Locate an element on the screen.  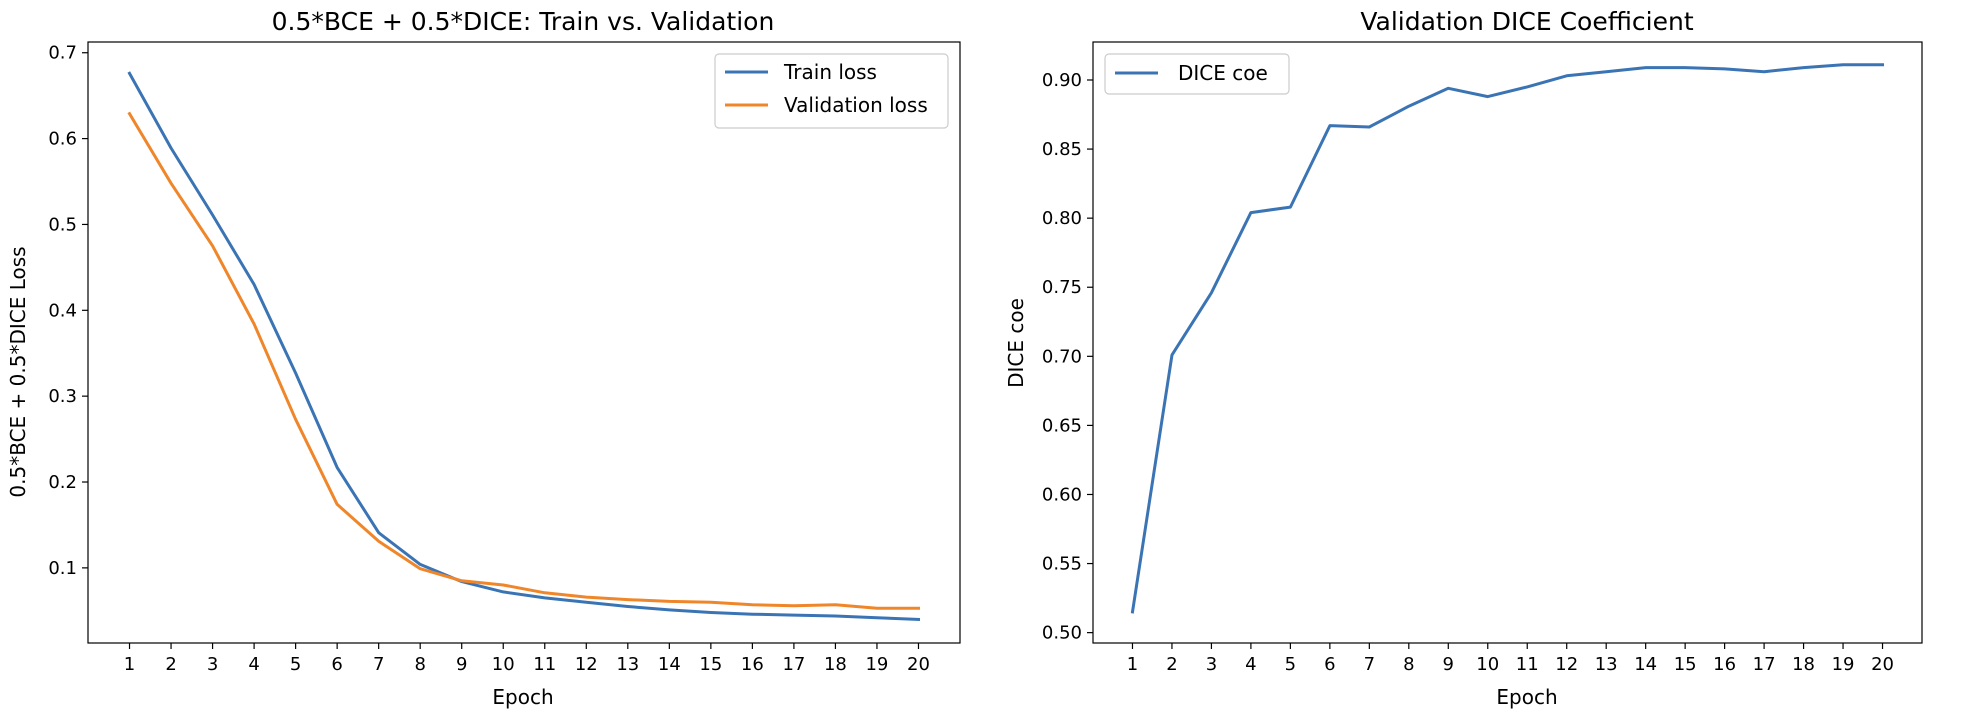
y-tick-label: 0.65 is located at coordinates (1062, 425).